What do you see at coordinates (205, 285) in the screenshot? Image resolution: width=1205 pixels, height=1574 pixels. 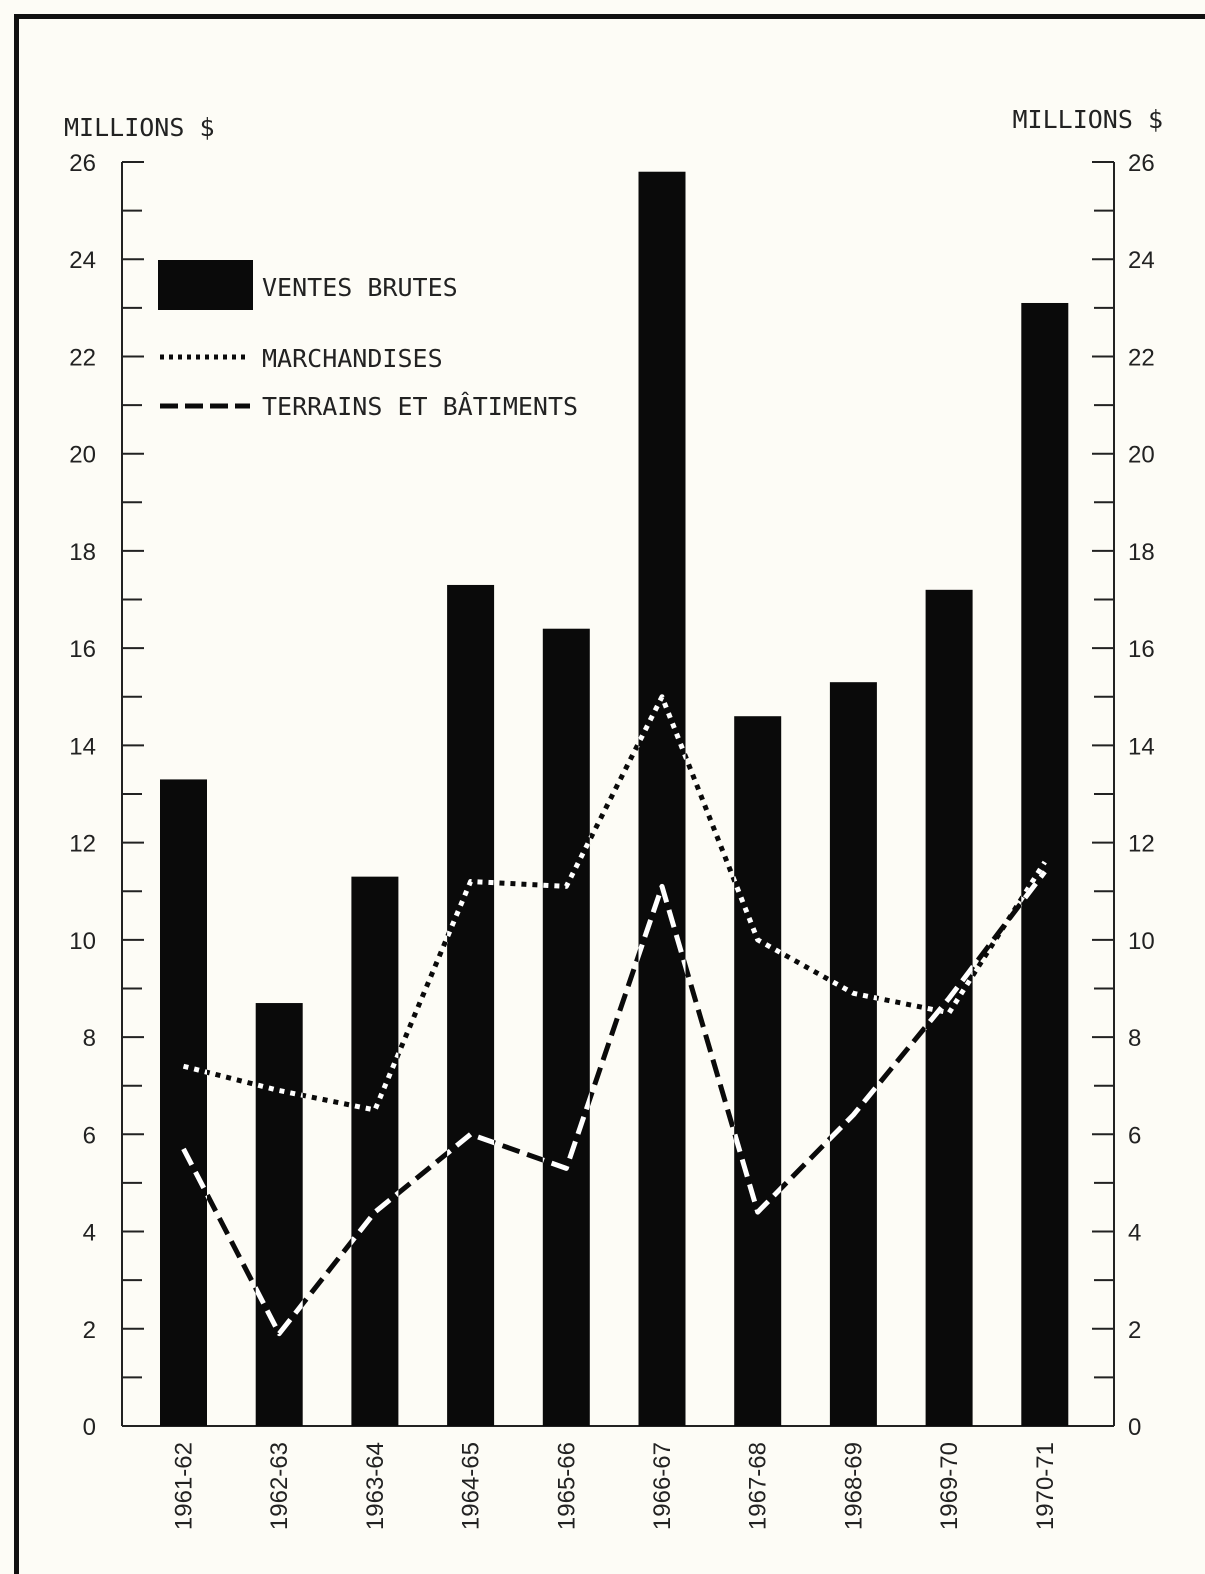 I see `legend-swatch-bars` at bounding box center [205, 285].